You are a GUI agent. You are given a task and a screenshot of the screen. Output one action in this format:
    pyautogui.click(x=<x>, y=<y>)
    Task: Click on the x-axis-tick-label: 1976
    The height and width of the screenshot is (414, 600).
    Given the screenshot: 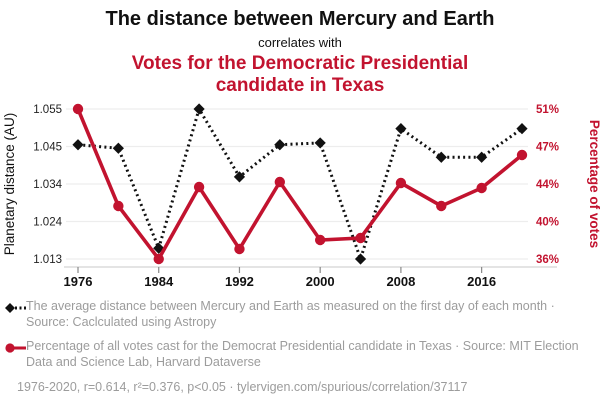 What is the action you would take?
    pyautogui.click(x=78, y=281)
    